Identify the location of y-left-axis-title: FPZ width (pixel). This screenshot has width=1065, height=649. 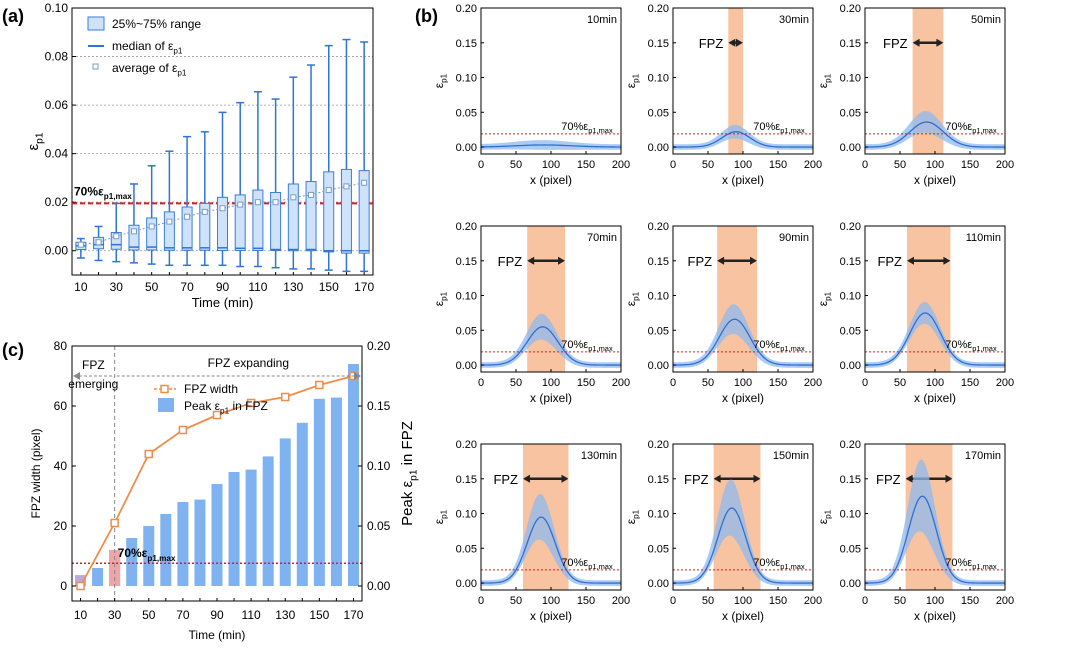
(36, 473).